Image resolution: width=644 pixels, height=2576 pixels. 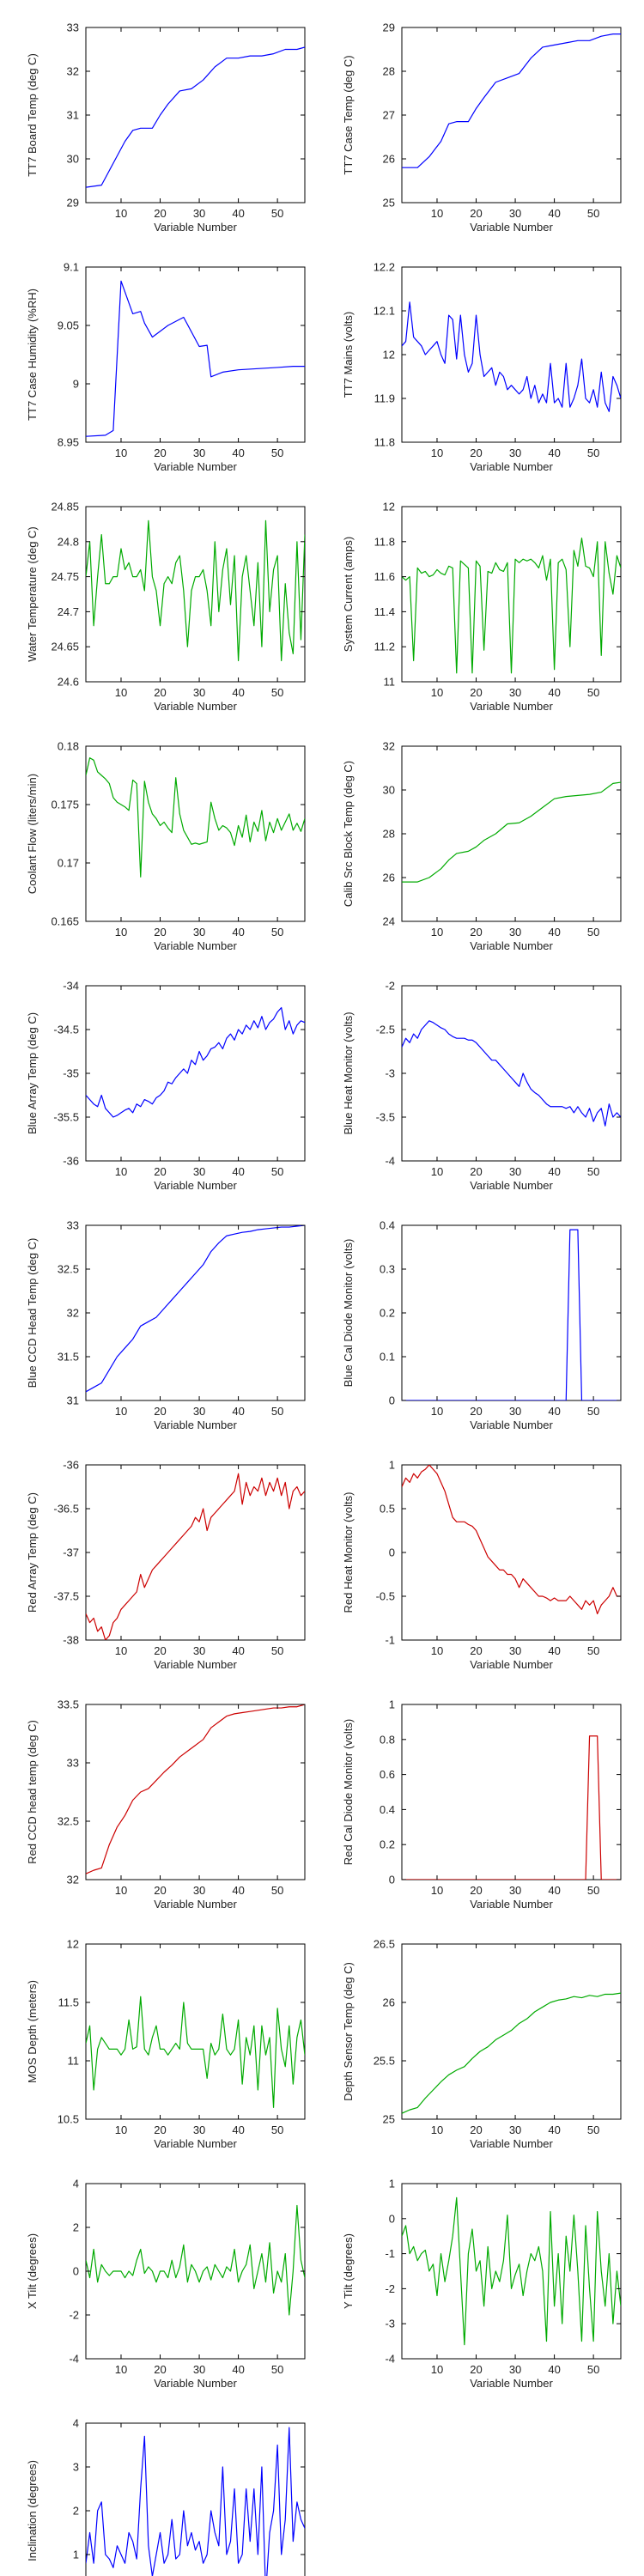 What do you see at coordinates (385, 611) in the screenshot?
I see `y-tick-label: 11.4` at bounding box center [385, 611].